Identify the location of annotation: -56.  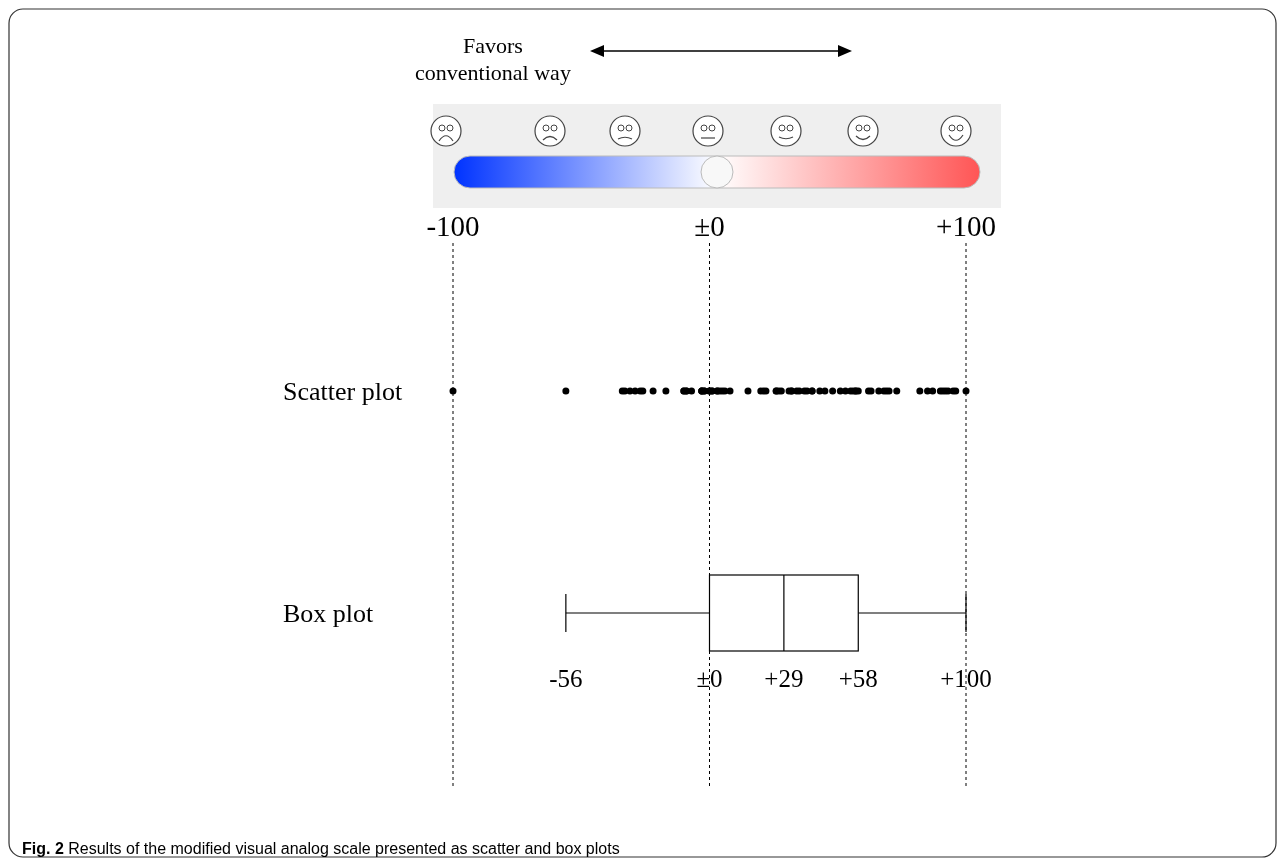
(566, 678).